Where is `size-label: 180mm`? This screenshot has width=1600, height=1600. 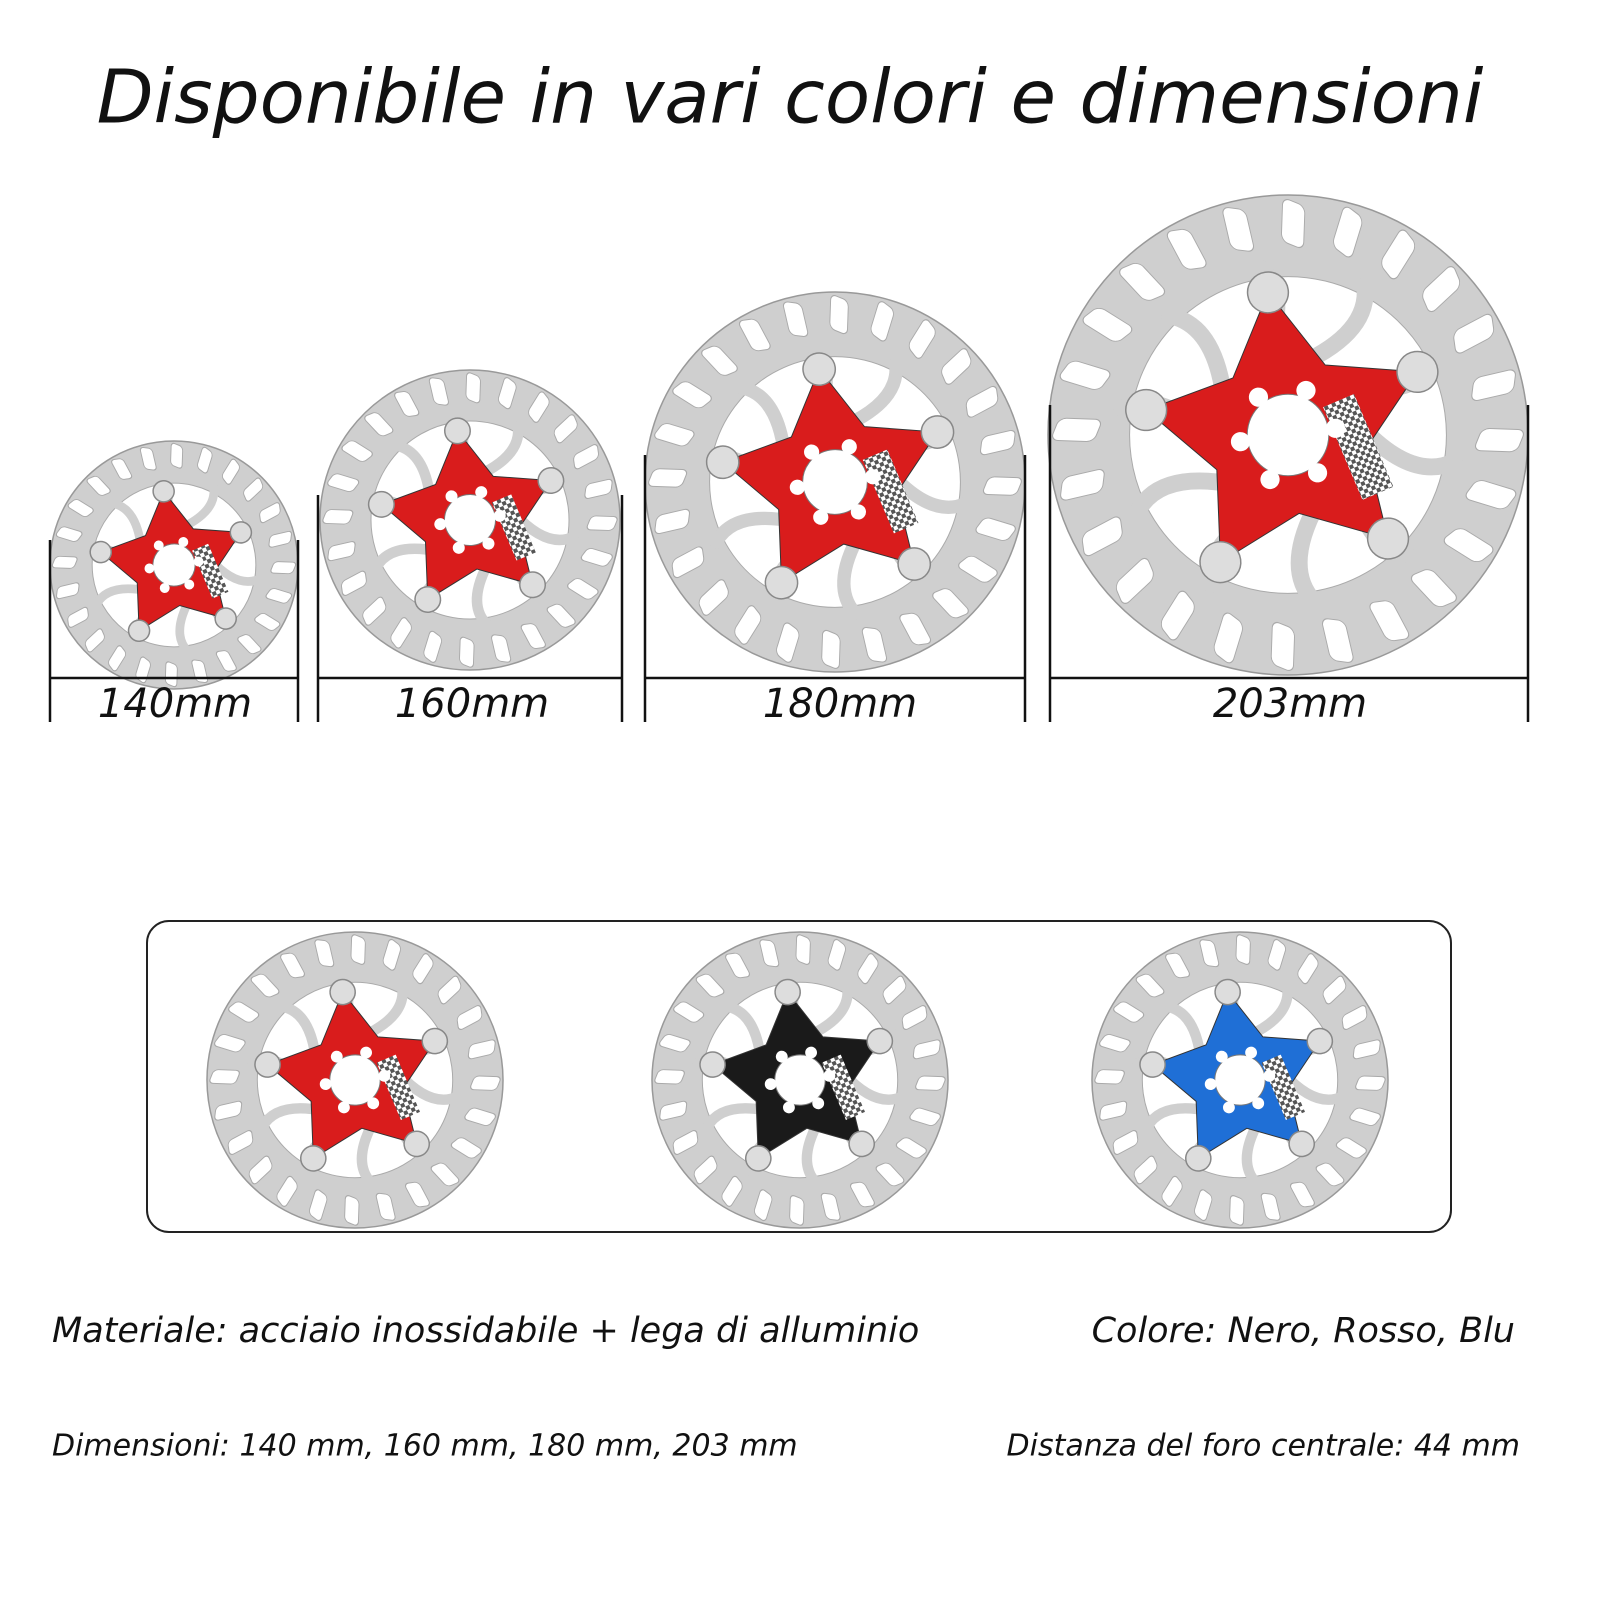
size-label: 180mm is located at coordinates (840, 704).